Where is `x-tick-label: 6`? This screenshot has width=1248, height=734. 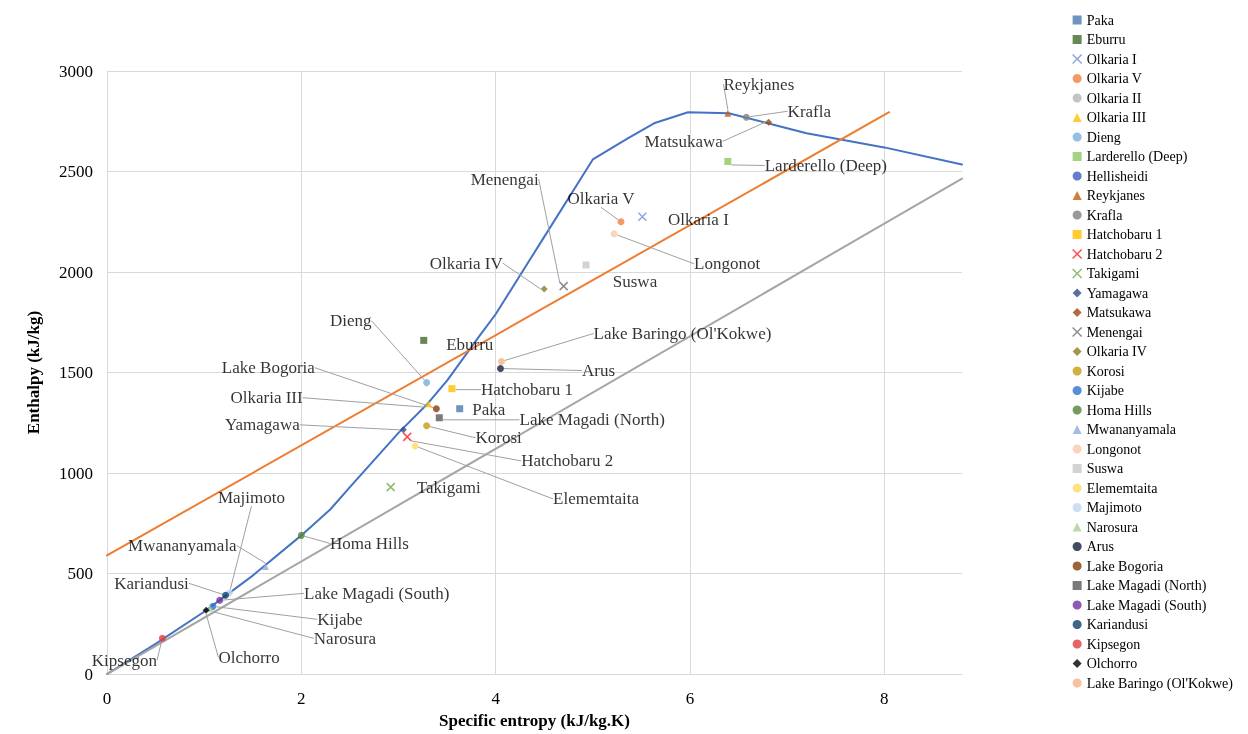 x-tick-label: 6 is located at coordinates (690, 699).